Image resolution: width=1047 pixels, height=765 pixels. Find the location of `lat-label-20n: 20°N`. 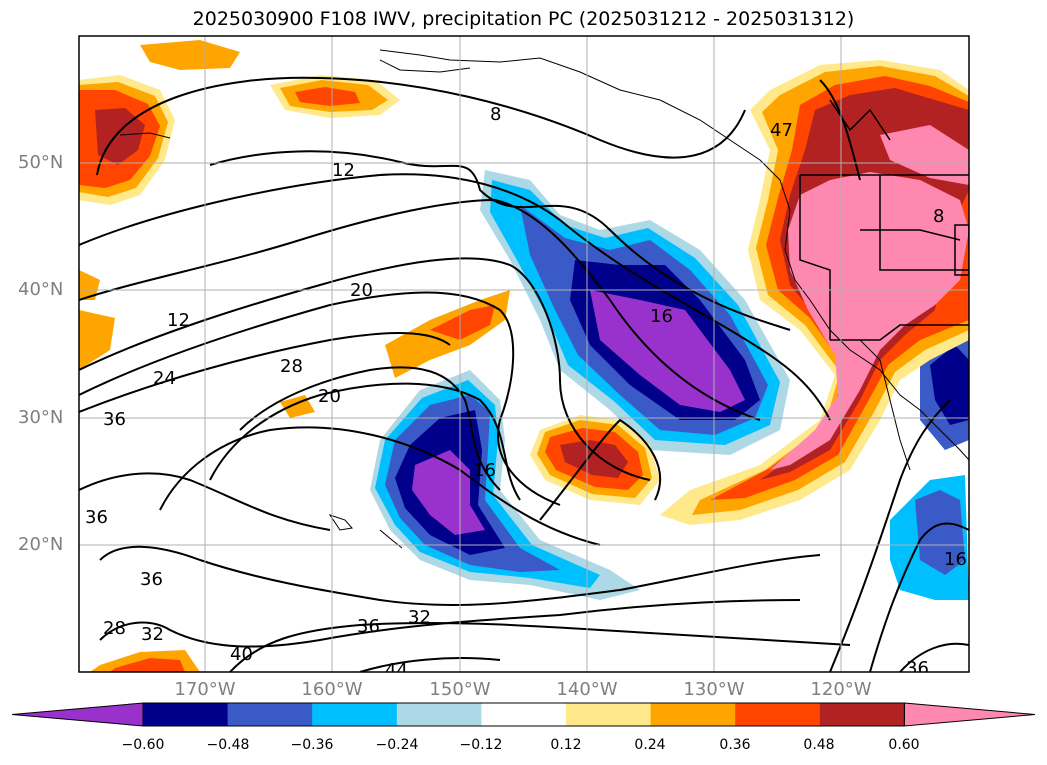

lat-label-20n: 20°N is located at coordinates (41, 544).